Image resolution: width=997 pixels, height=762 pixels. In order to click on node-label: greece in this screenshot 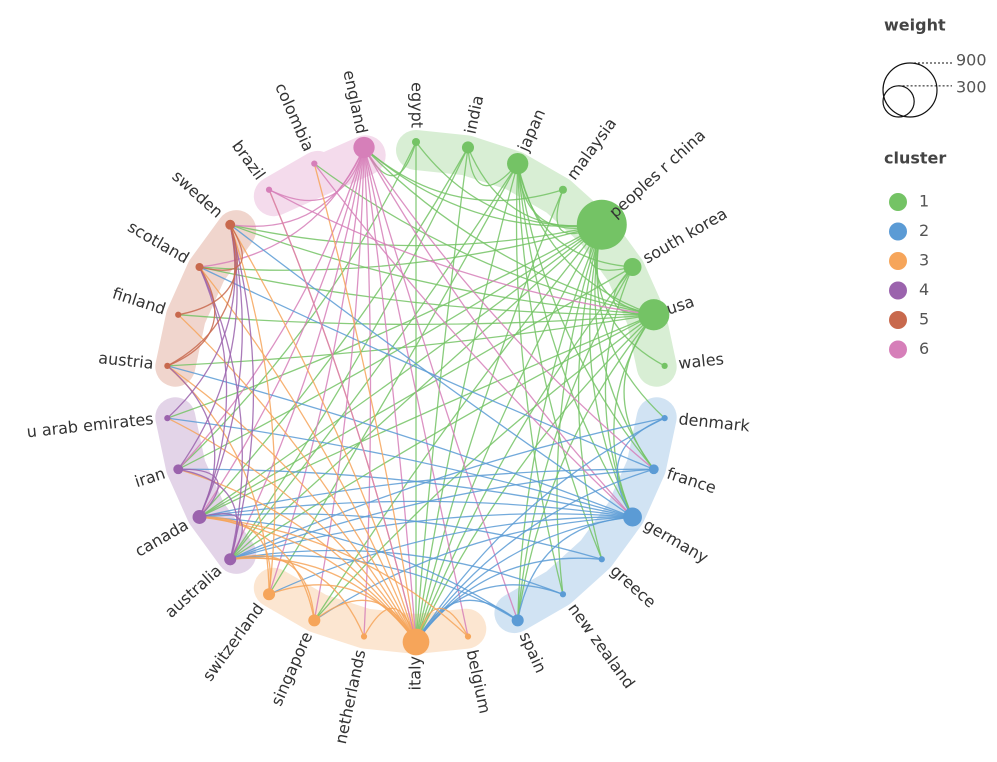, I will do `click(633, 586)`.